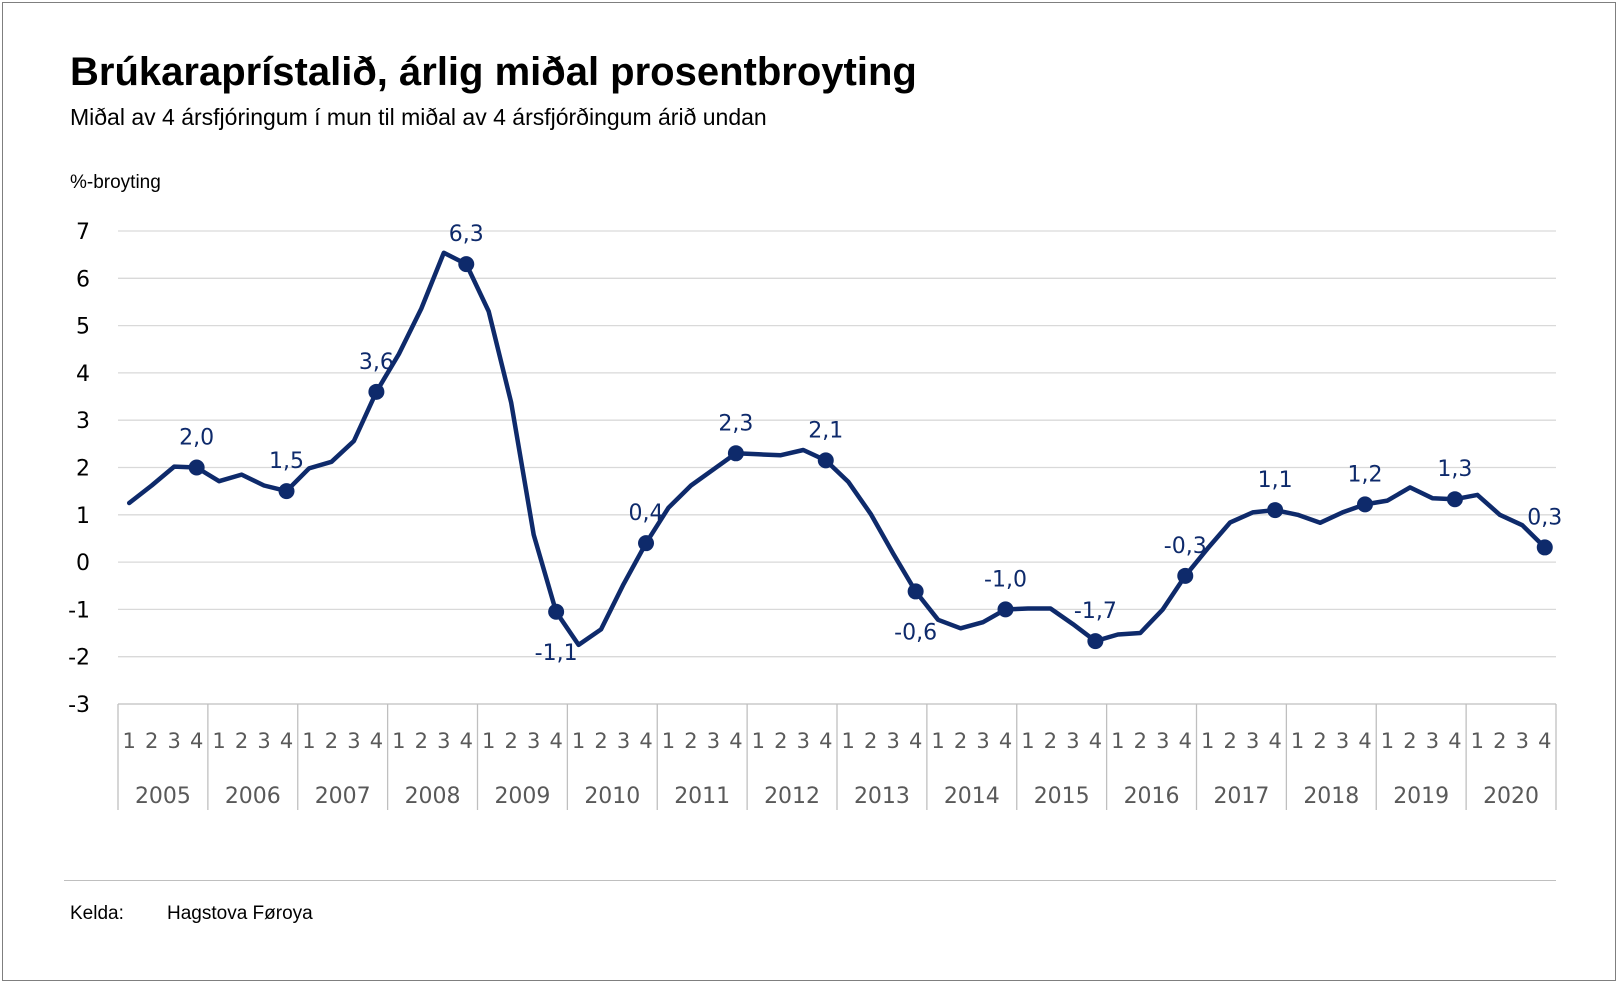 The height and width of the screenshot is (987, 1622). I want to click on data-label: -1,7, so click(1095, 611).